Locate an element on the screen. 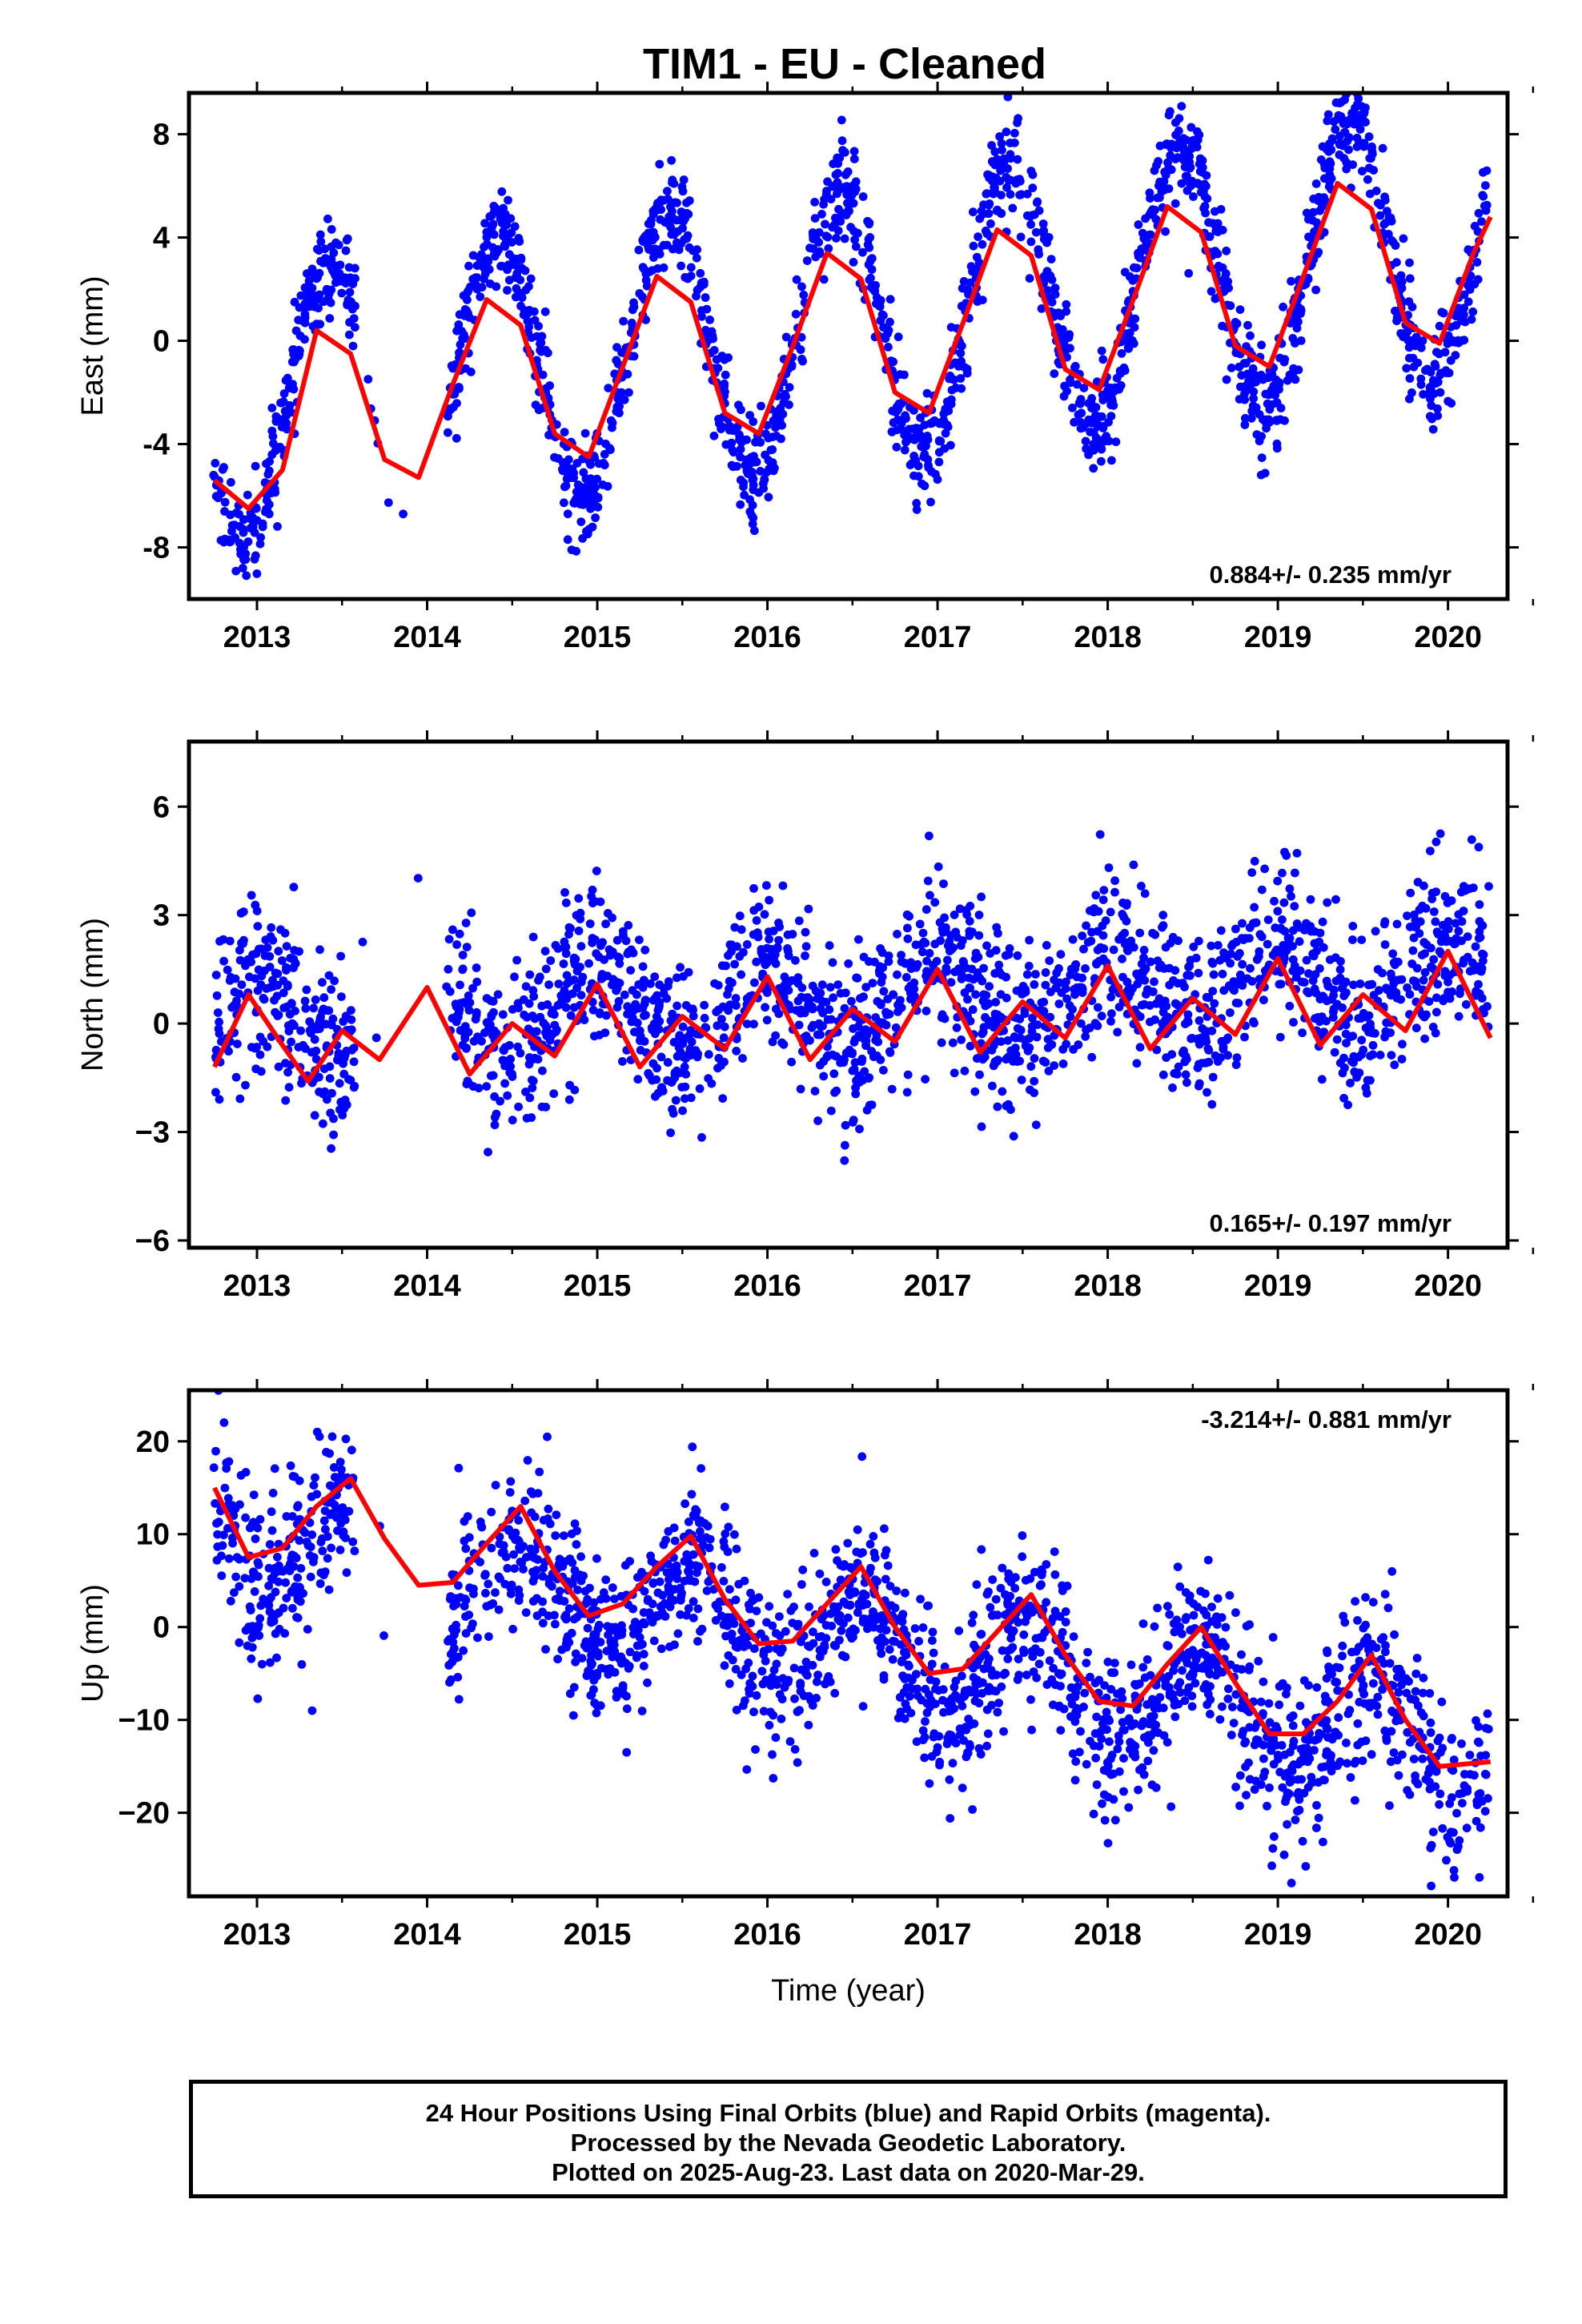 This screenshot has height=2324, width=1582. x-tick-label: 2019 is located at coordinates (1278, 1286).